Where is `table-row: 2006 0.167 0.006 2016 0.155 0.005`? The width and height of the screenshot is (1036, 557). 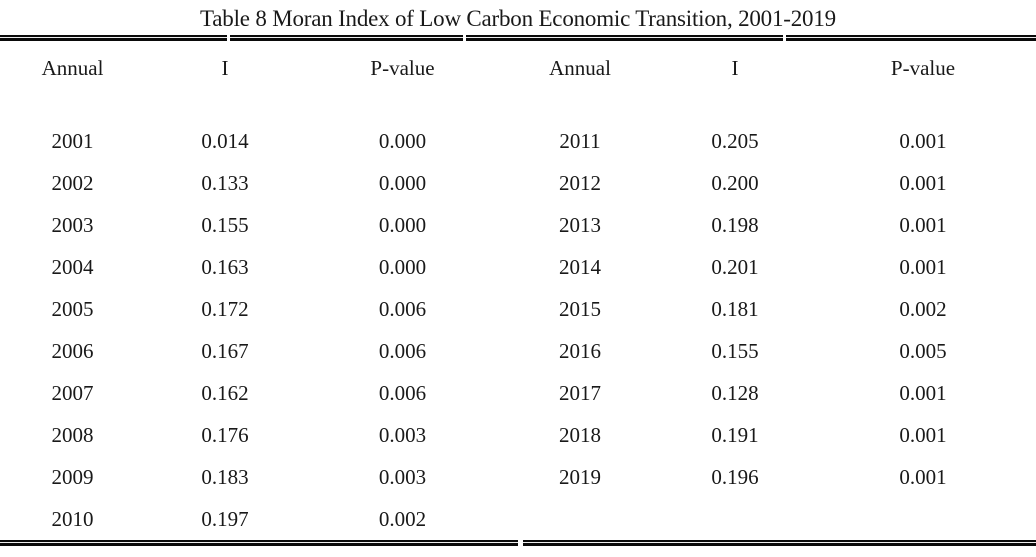
table-row: 2006 0.167 0.006 2016 0.155 0.005 is located at coordinates (518, 351).